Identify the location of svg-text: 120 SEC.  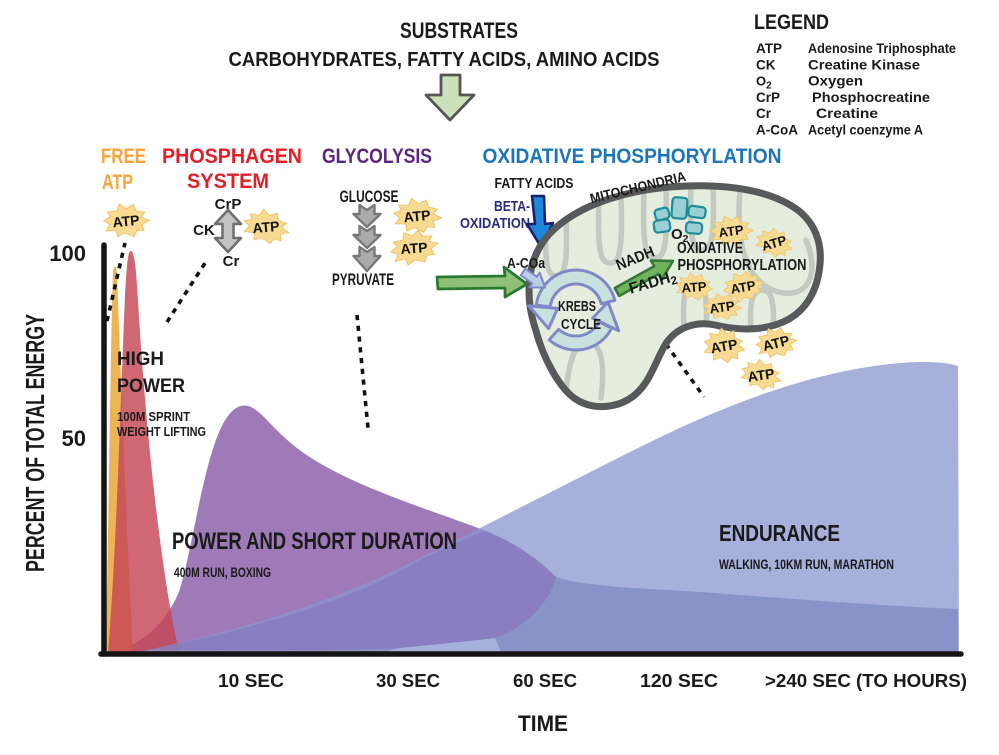
(679, 680).